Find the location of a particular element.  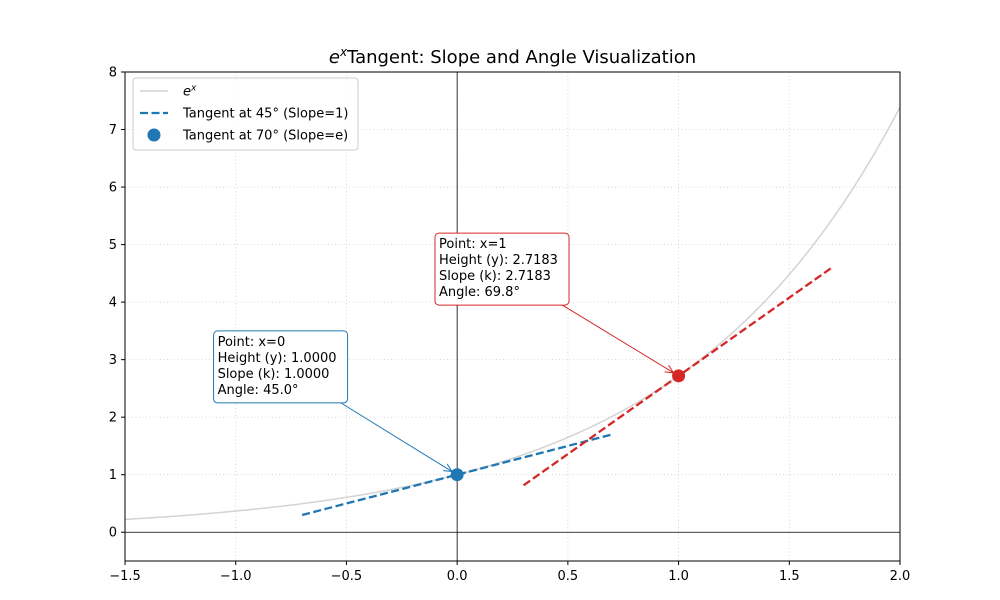

x-tick-label: 0.0 is located at coordinates (457, 576).